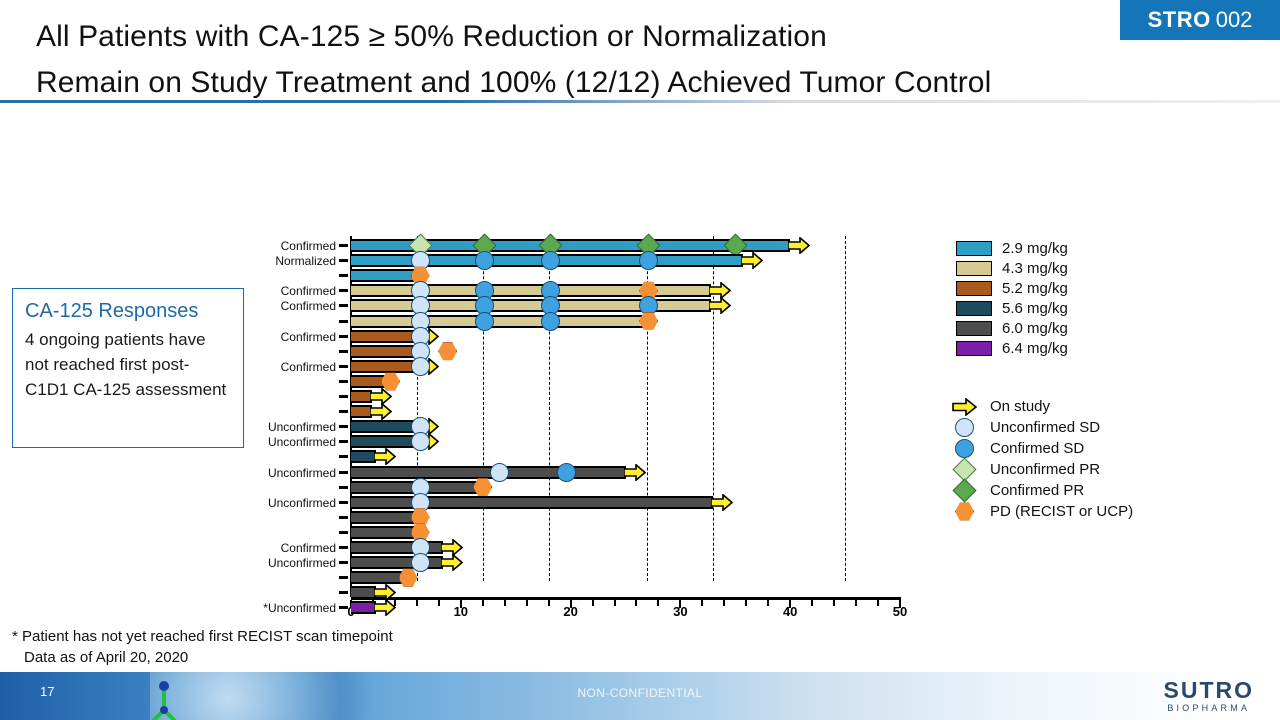 The width and height of the screenshot is (1280, 720). I want to click on symbol-legend-item: Confirmed PR, so click(1042, 490).